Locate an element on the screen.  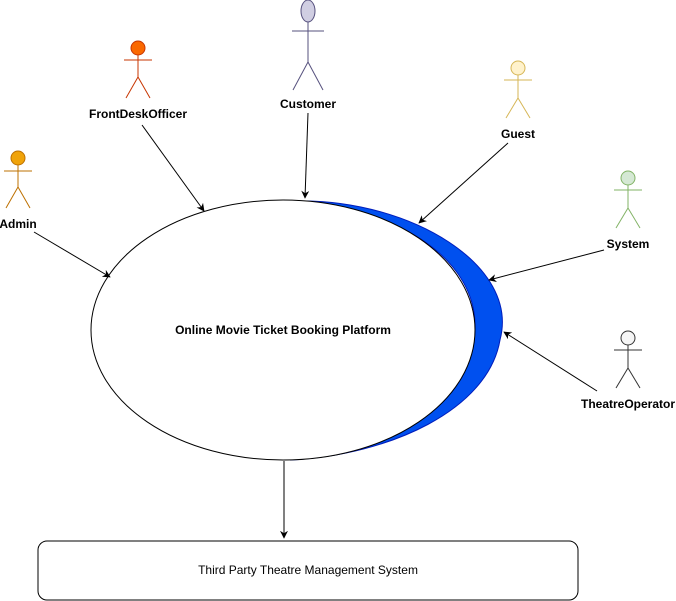
actor-customer: Customer is located at coordinates (308, 55).